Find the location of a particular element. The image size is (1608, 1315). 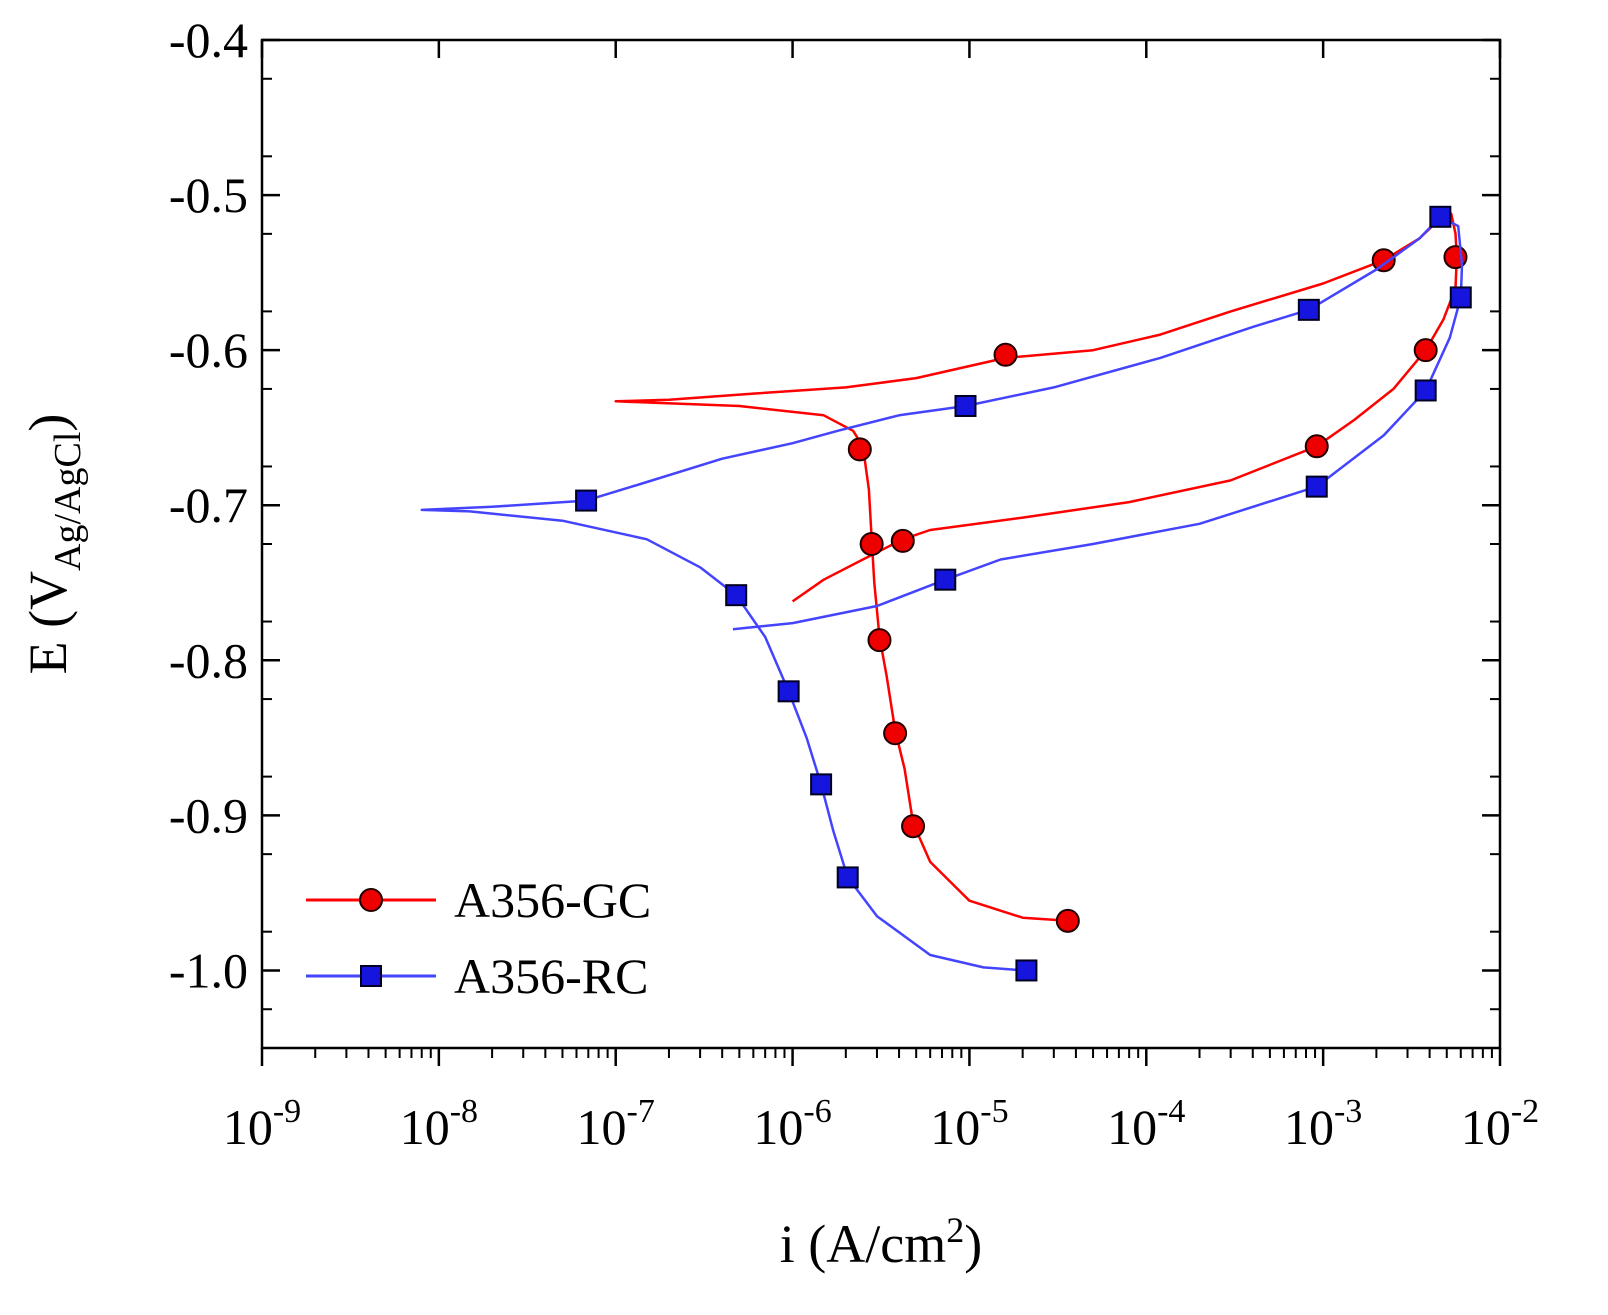

x-tick-label: 10⁻⁶ is located at coordinates (792, 1124).